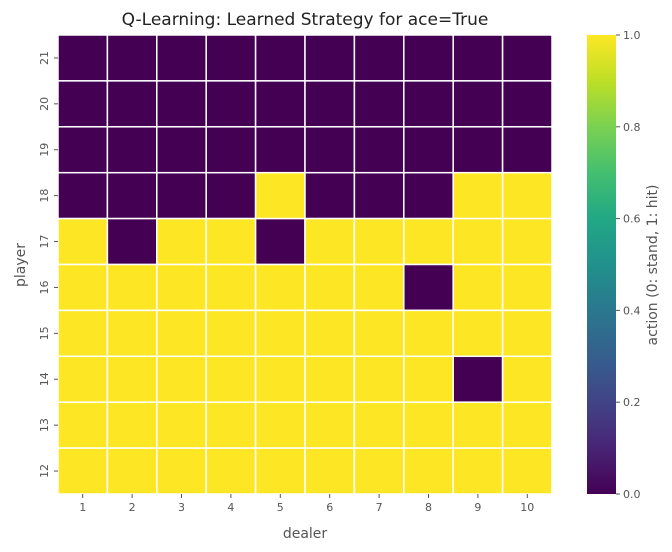 The width and height of the screenshot is (672, 552). I want to click on x-tick-label: 1, so click(82, 507).